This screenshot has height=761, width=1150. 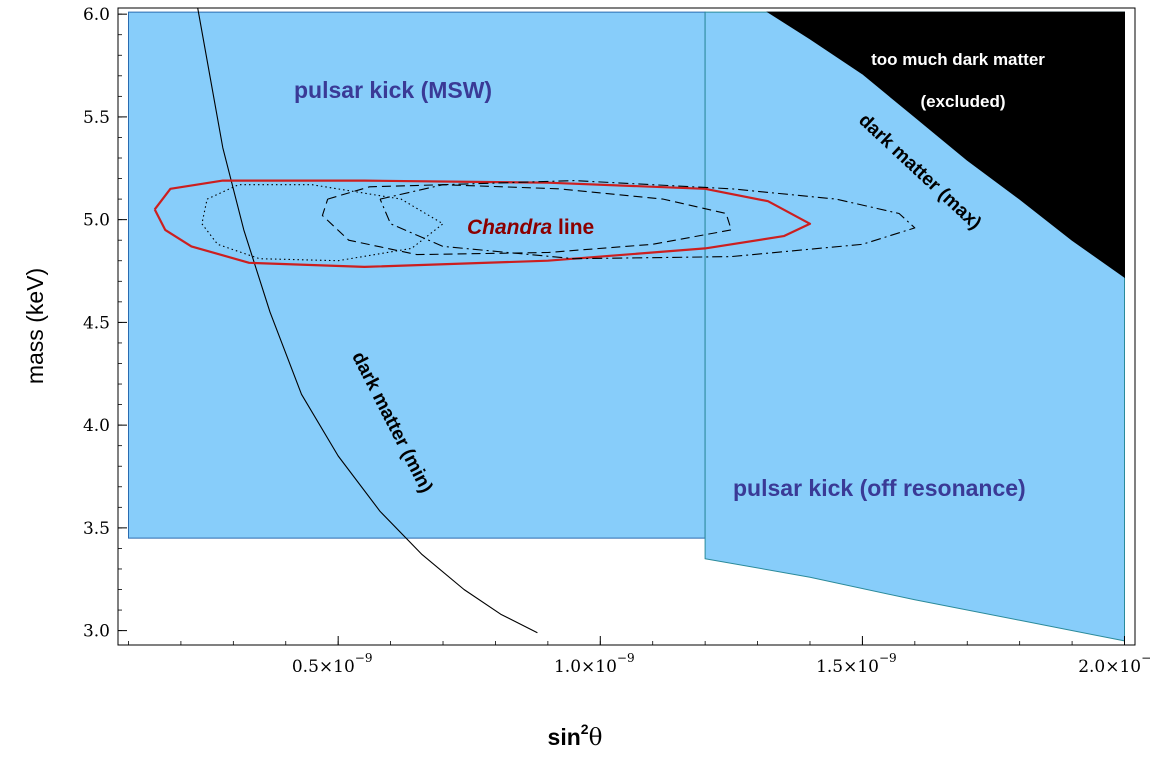 What do you see at coordinates (332, 664) in the screenshot?
I see `x-tick-label: 0.5×10⁻⁹` at bounding box center [332, 664].